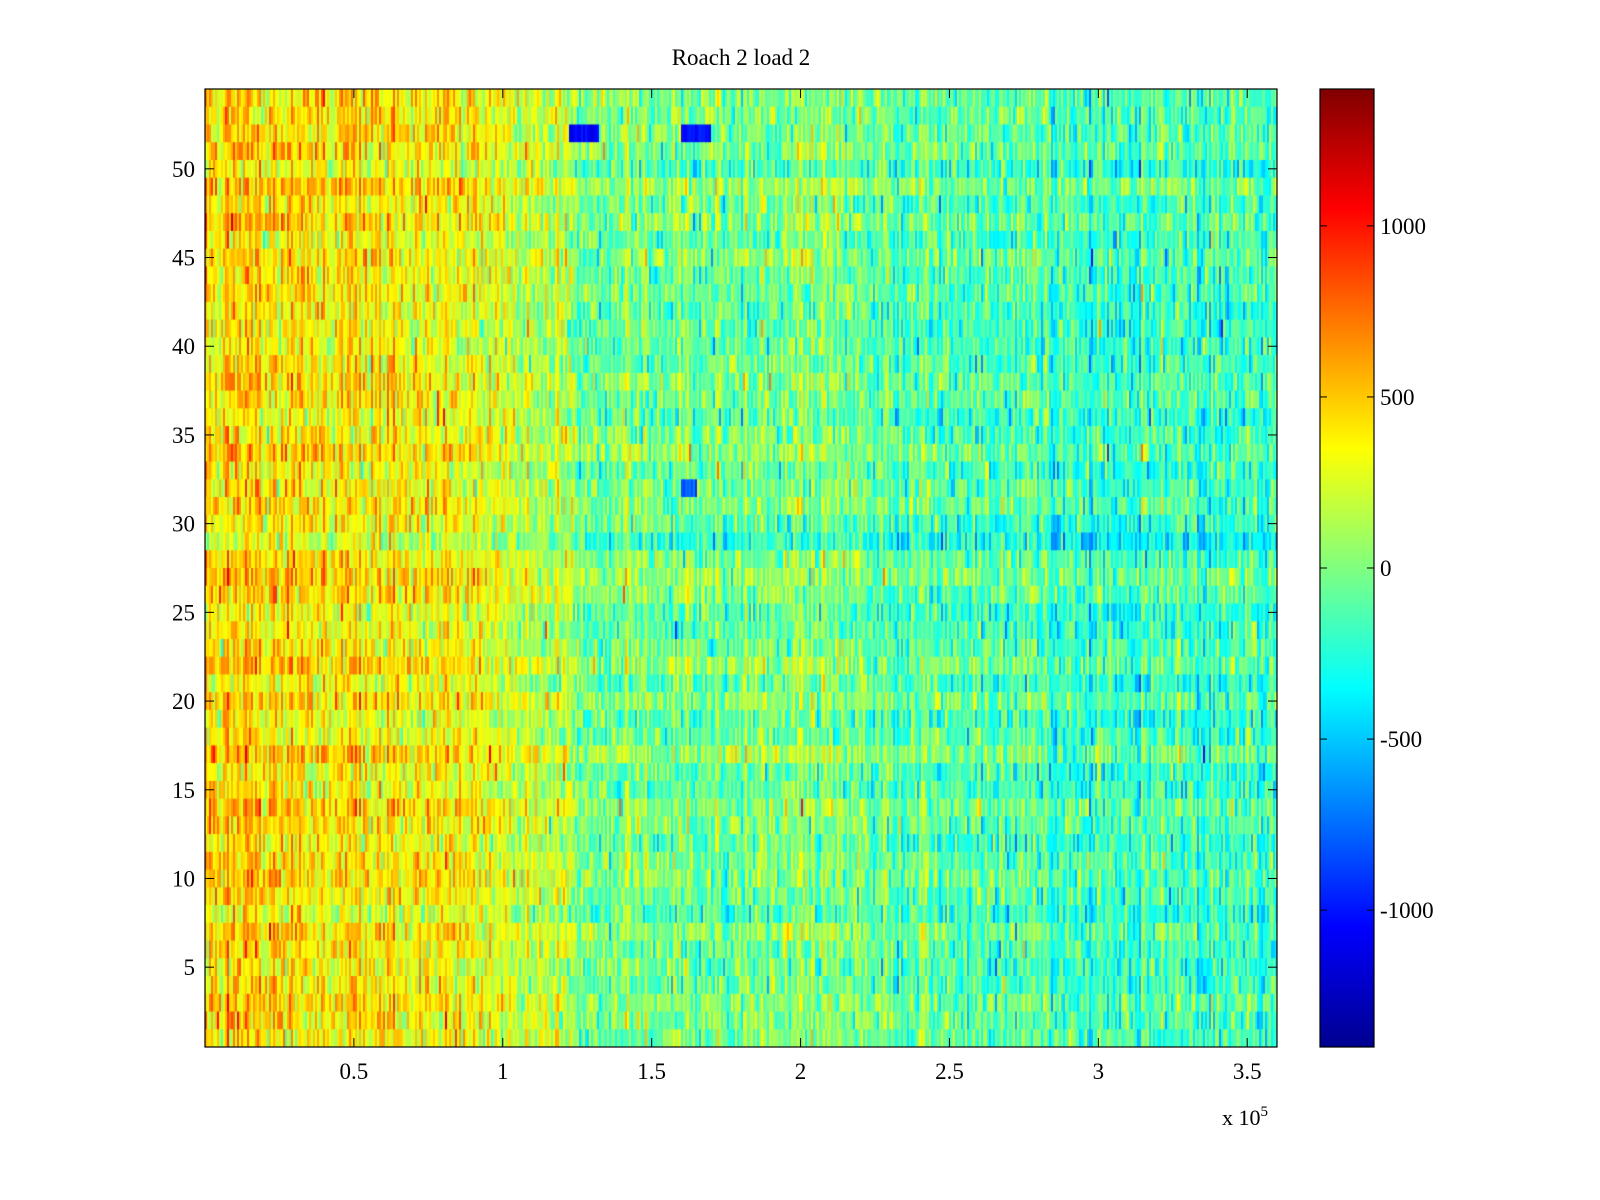 This screenshot has height=1200, width=1600. What do you see at coordinates (1241, 1117) in the screenshot?
I see `x-multiplier-base: x 10` at bounding box center [1241, 1117].